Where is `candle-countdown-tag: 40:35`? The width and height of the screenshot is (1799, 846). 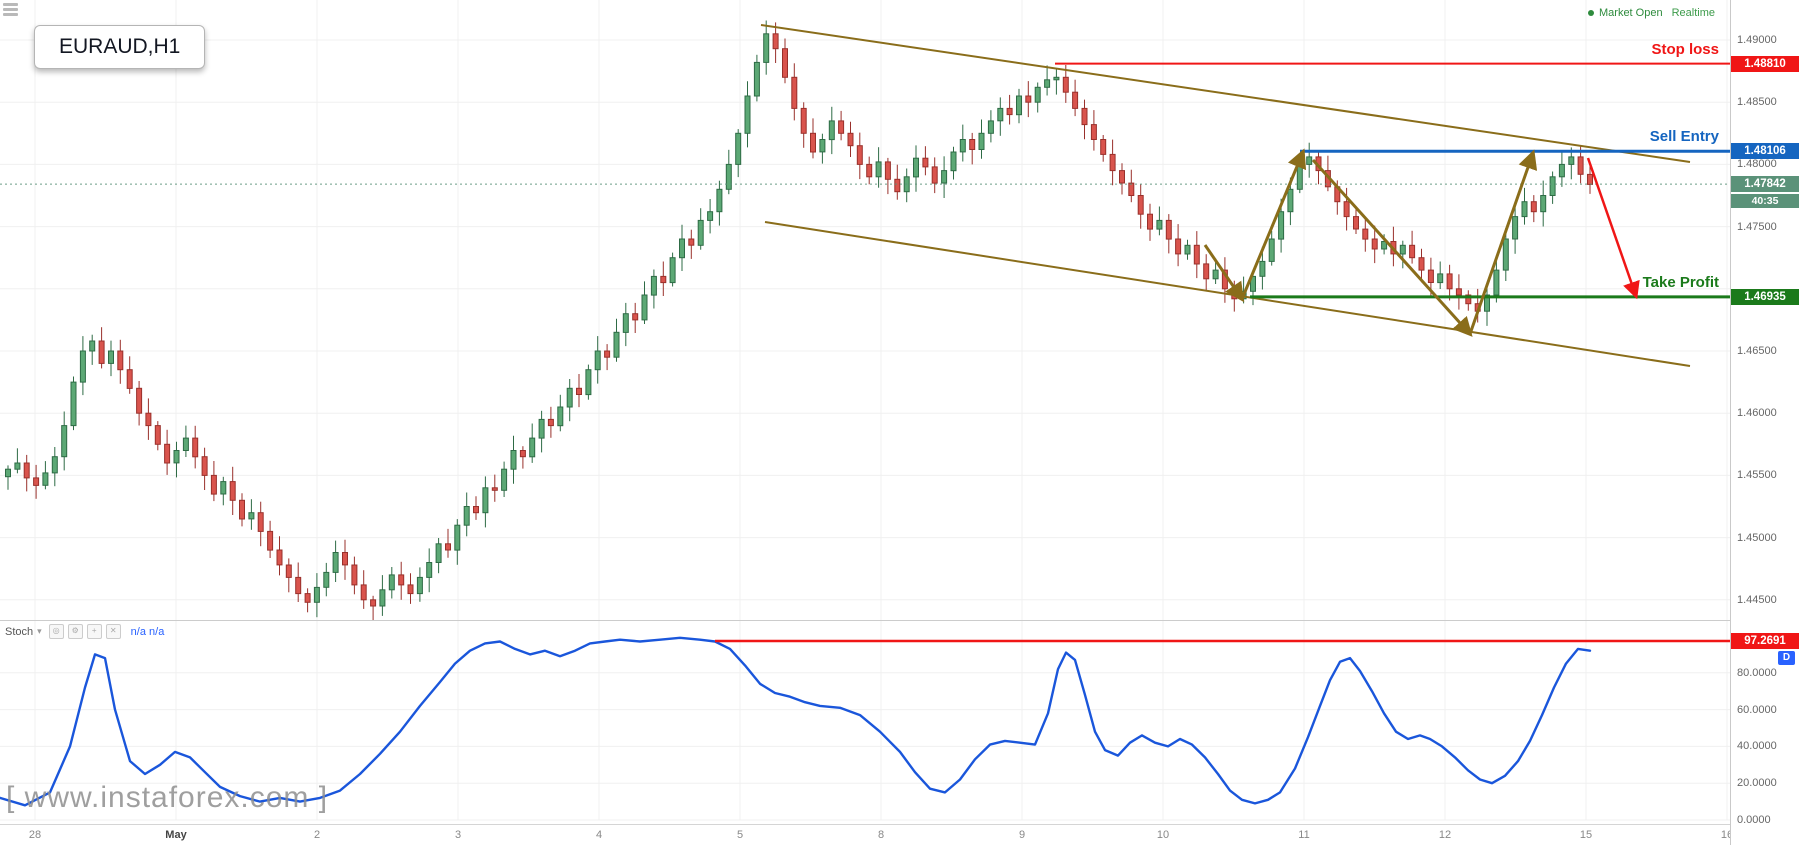 candle-countdown-tag: 40:35 is located at coordinates (1765, 201).